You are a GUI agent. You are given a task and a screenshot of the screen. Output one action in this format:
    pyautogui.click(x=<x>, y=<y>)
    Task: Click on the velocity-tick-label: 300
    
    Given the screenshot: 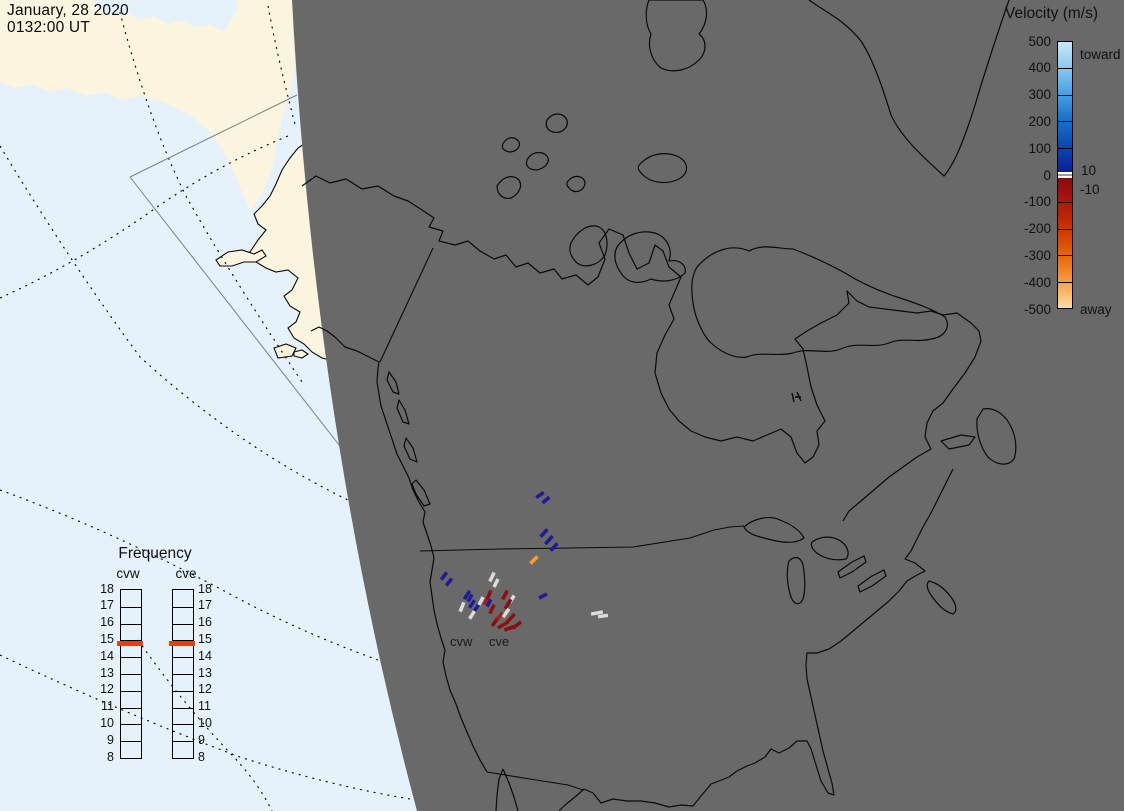 What is the action you would take?
    pyautogui.click(x=1039, y=95)
    